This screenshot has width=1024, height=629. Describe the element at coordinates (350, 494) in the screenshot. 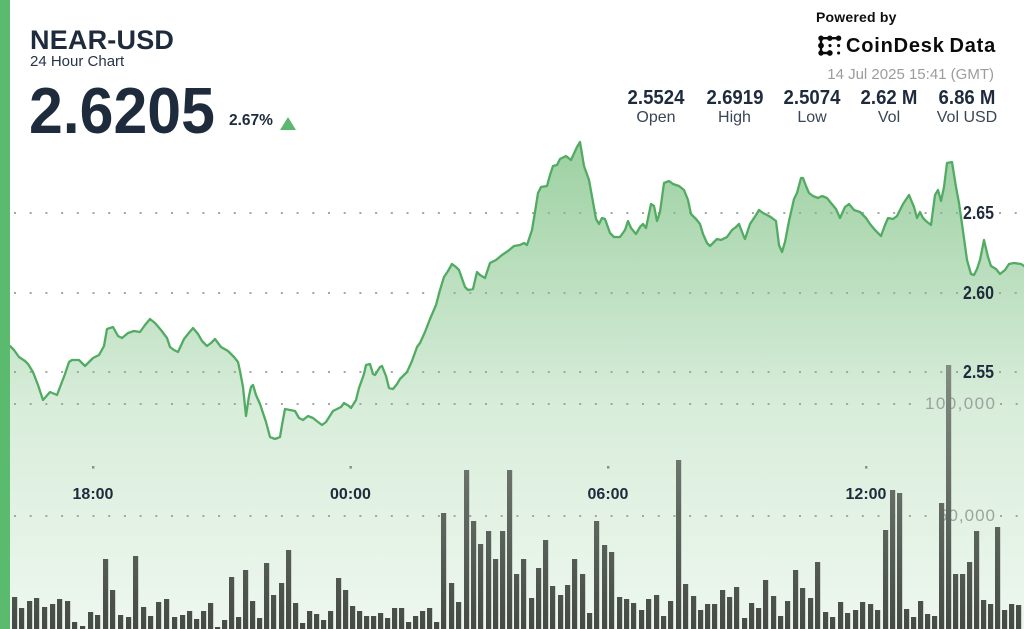

I see `svg-text: 00:00` at that location.